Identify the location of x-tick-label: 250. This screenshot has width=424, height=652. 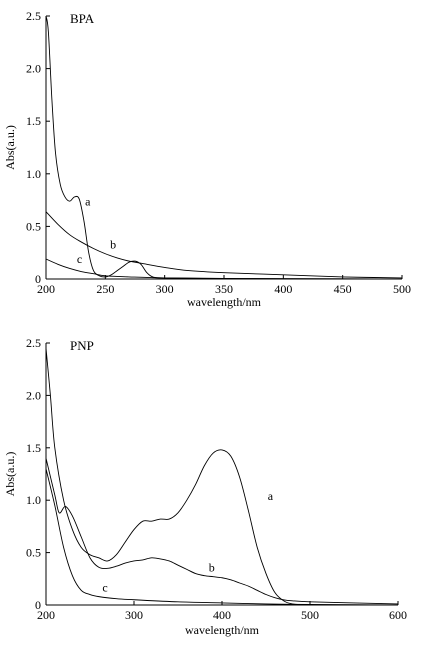
(105, 289).